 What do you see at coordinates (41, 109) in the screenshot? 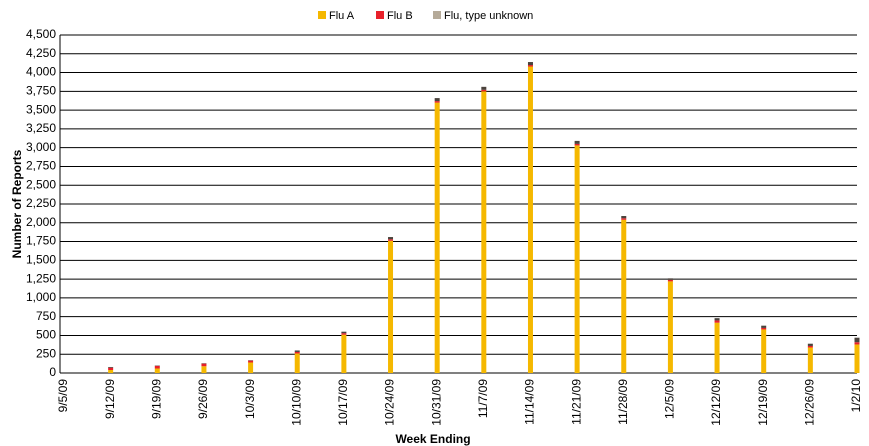
I see `y-tick-label: 3,500` at bounding box center [41, 109].